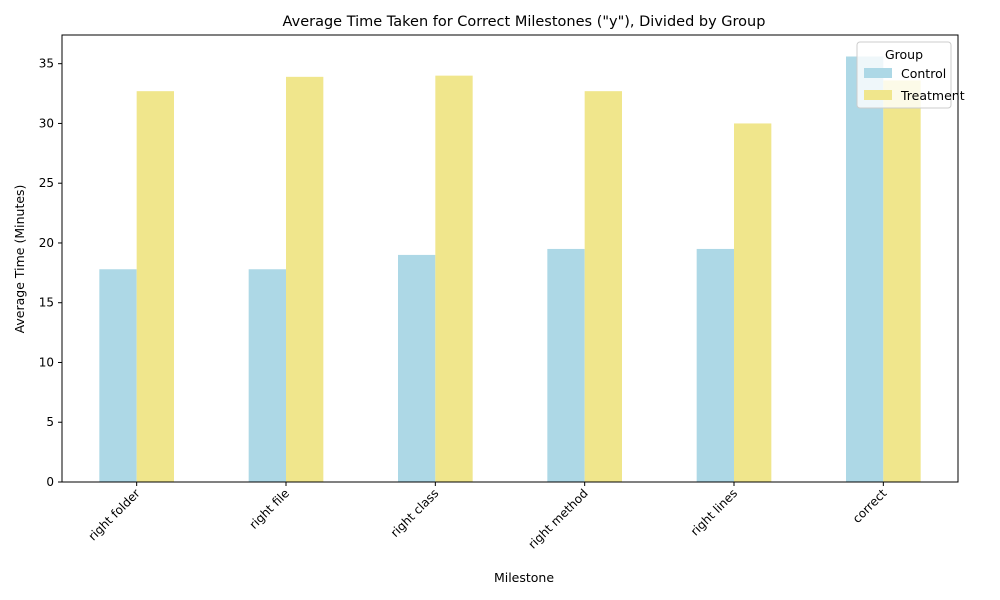 The image size is (1000, 600). What do you see at coordinates (603, 286) in the screenshot?
I see `bar-treatment-right-method` at bounding box center [603, 286].